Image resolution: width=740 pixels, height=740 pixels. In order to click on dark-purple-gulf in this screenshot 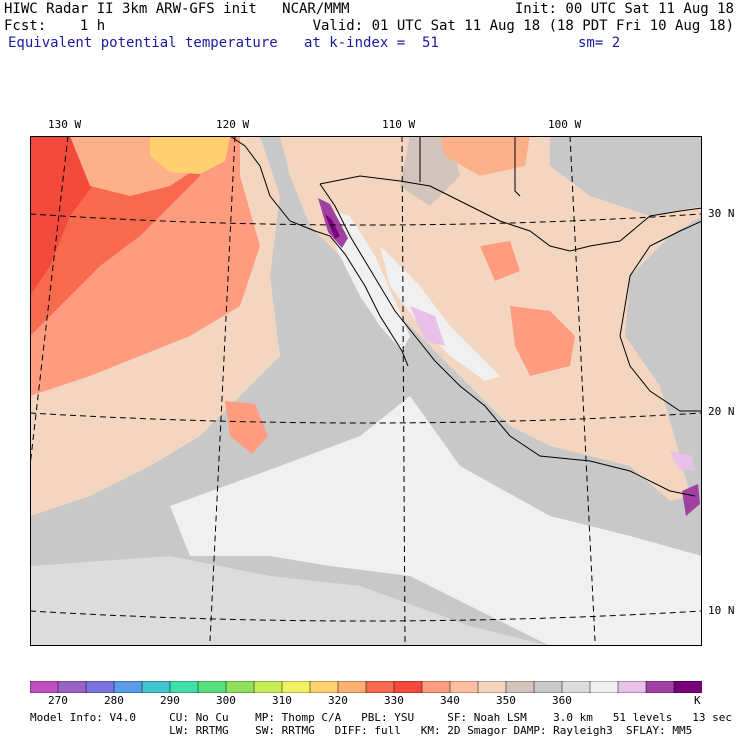, I will do `click(332, 226)`.